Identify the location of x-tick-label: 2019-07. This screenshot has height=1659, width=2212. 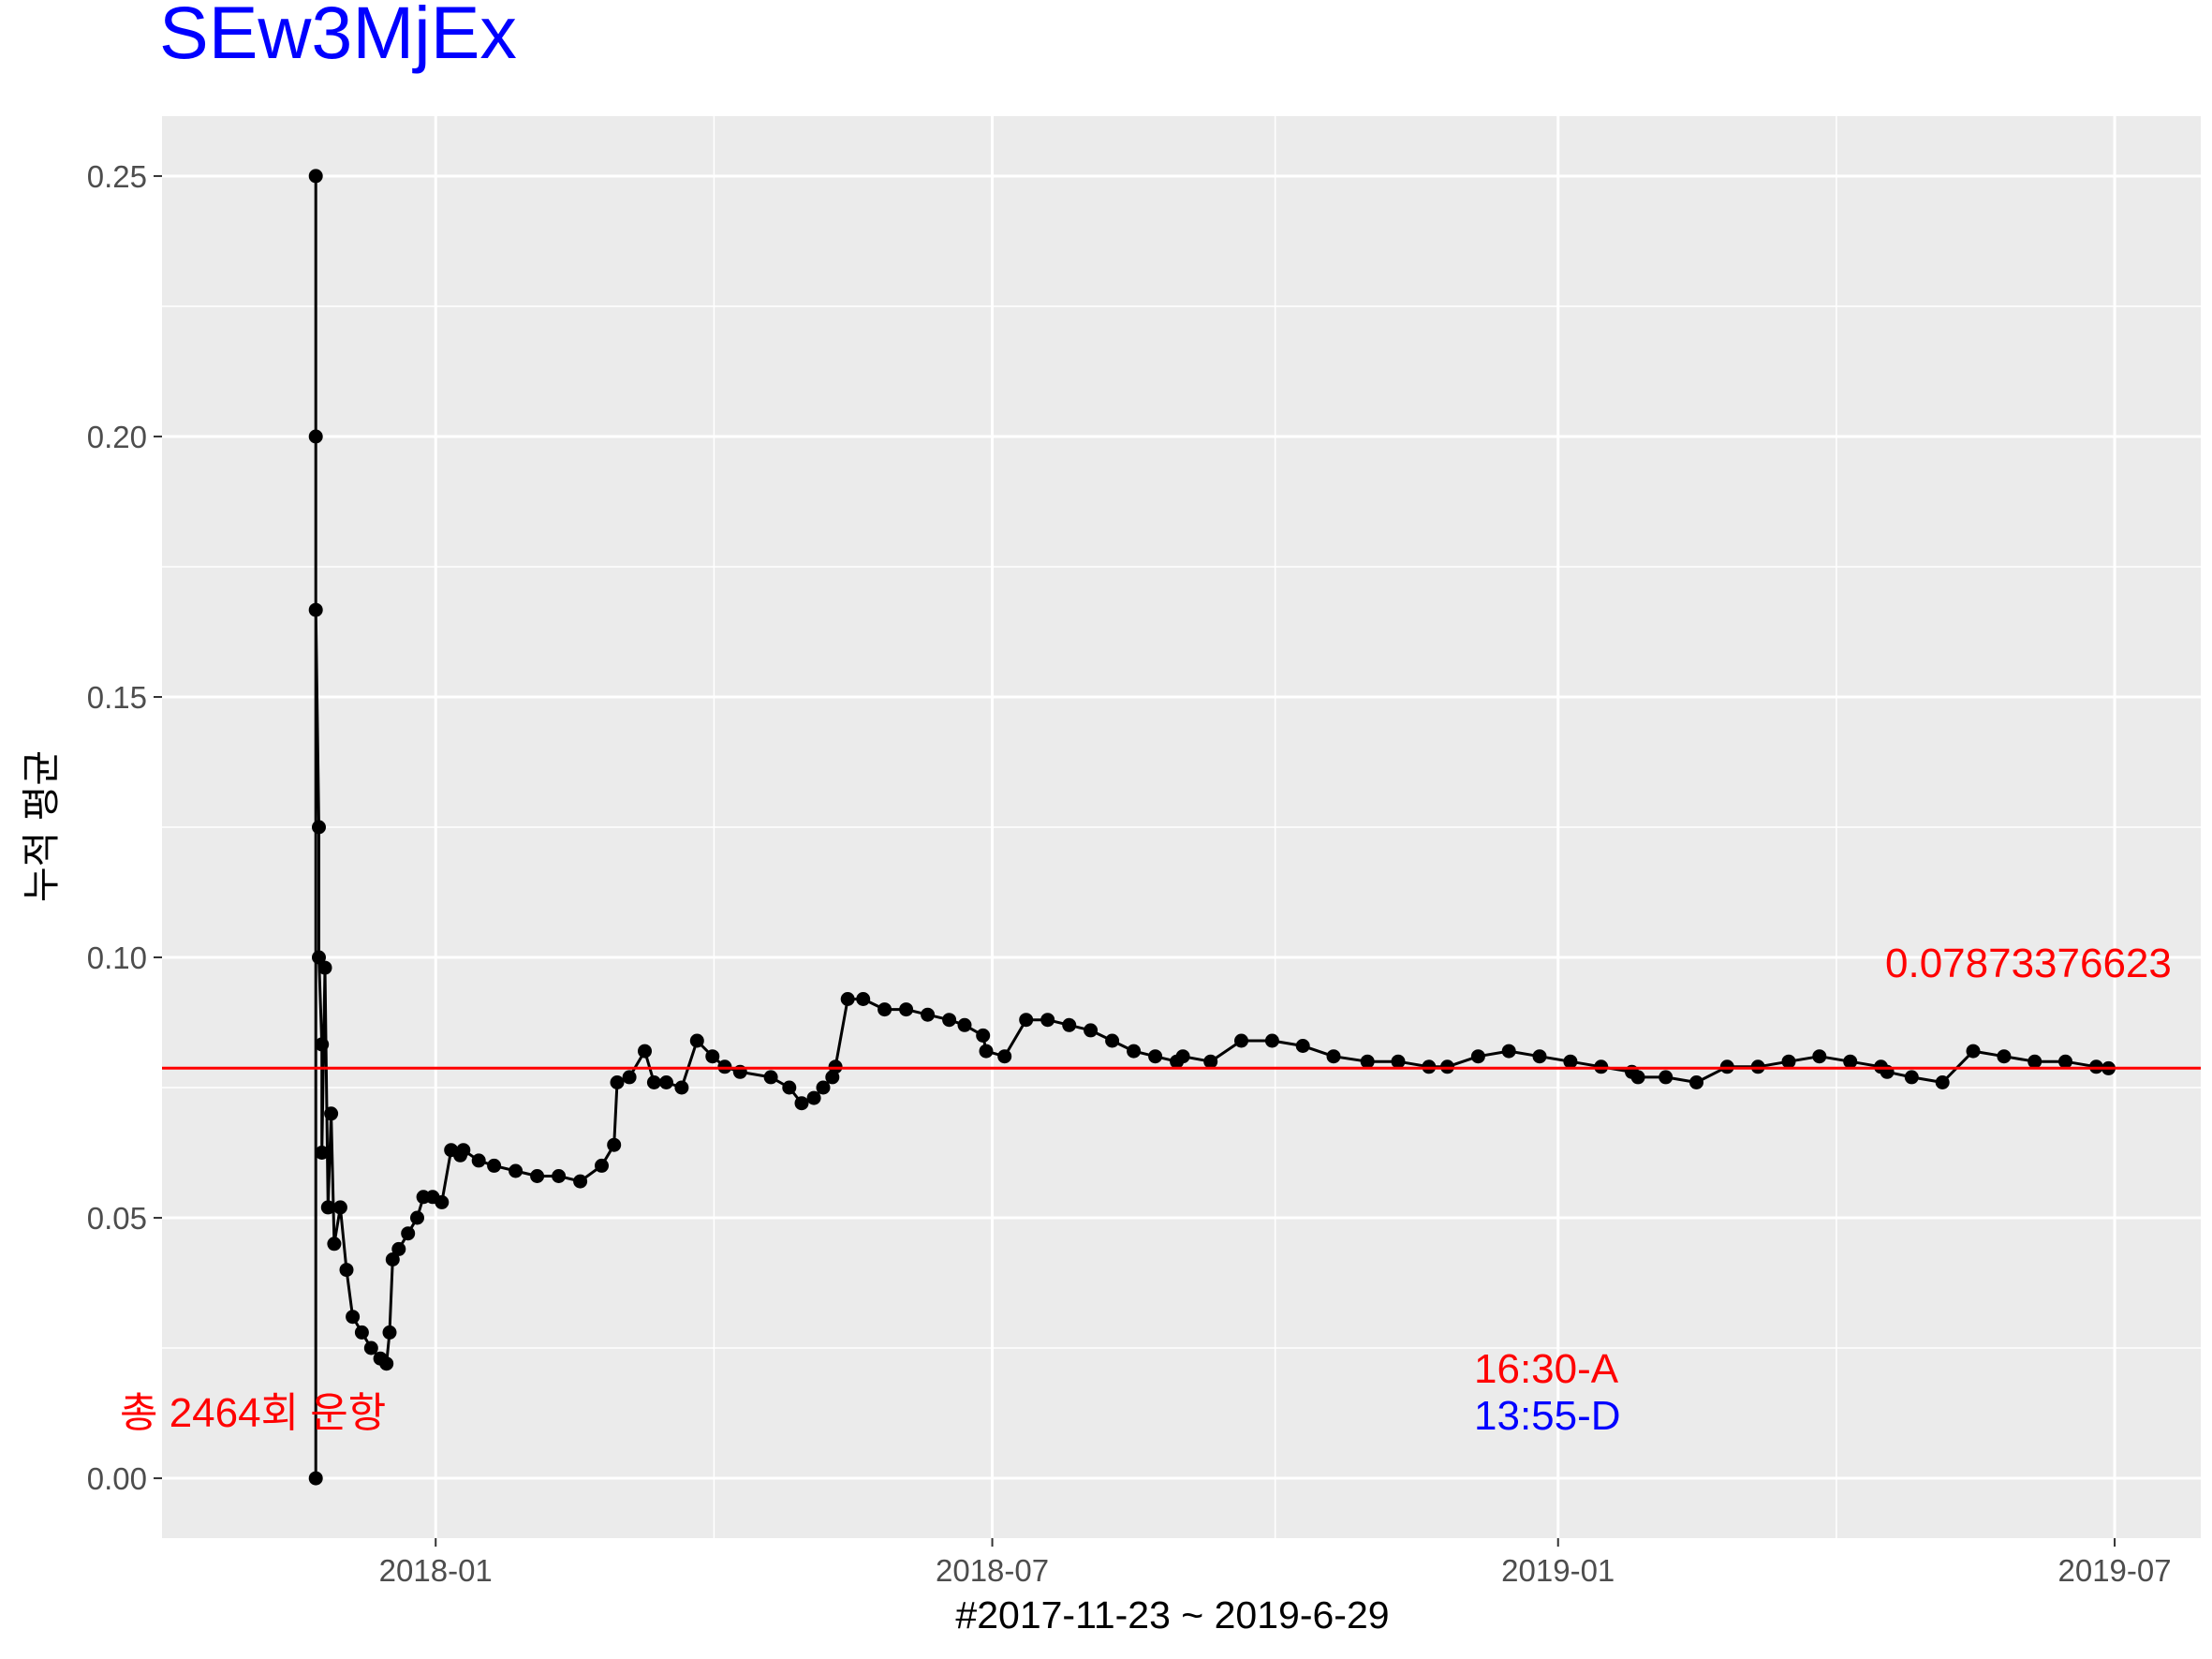
(2115, 1571).